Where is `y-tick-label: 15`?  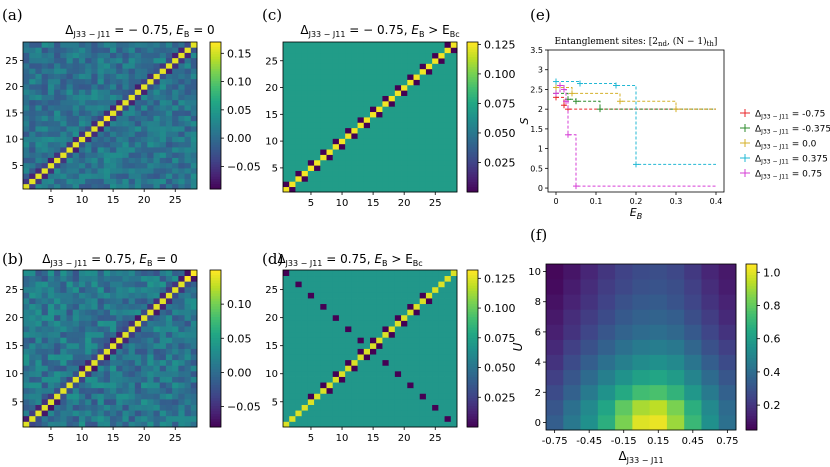
y-tick-label: 15 is located at coordinates (11, 113).